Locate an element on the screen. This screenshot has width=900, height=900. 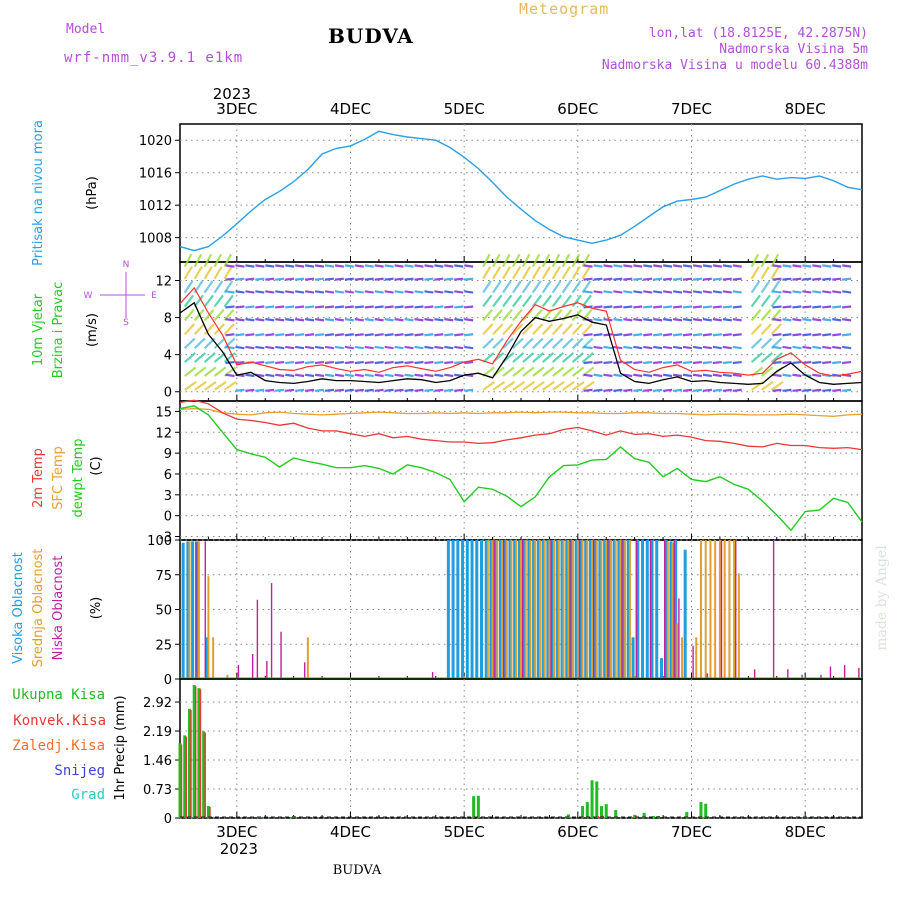
top-year-label: 2023 is located at coordinates (232, 94).